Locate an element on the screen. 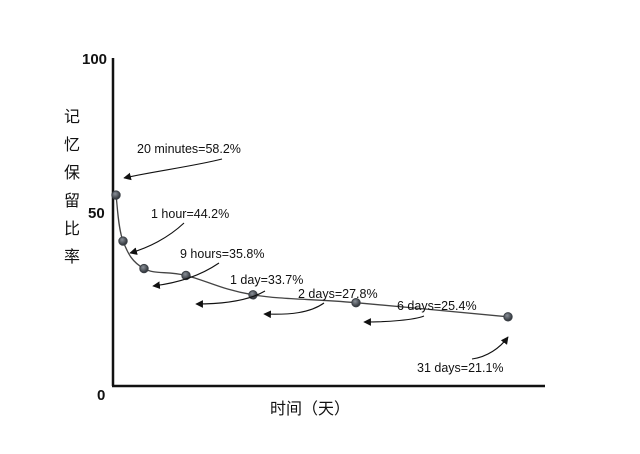 This screenshot has width=640, height=454. data-label: 1 day=33.7% is located at coordinates (266, 280).